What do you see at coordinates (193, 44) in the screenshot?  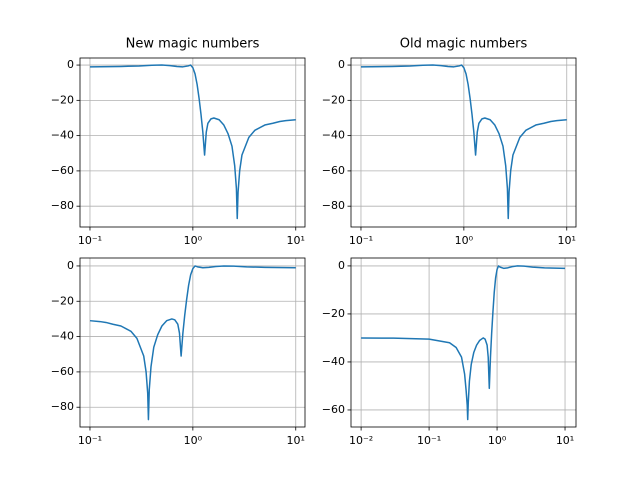 I see `chart-title: New magic numbers` at bounding box center [193, 44].